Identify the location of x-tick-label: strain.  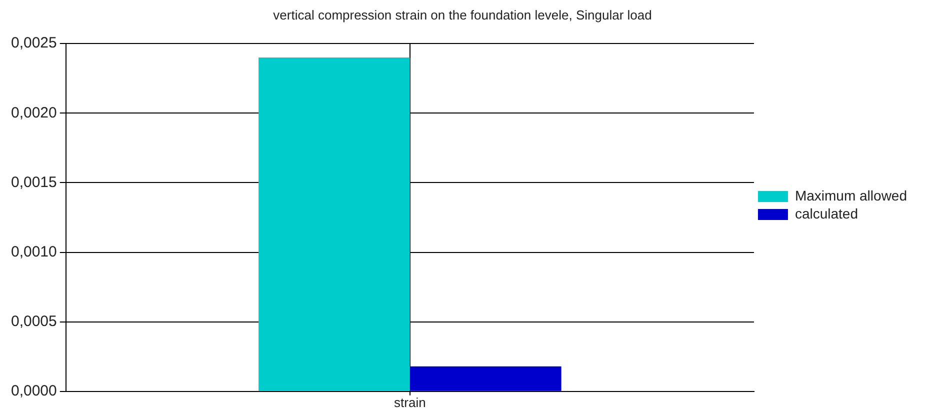
(410, 402).